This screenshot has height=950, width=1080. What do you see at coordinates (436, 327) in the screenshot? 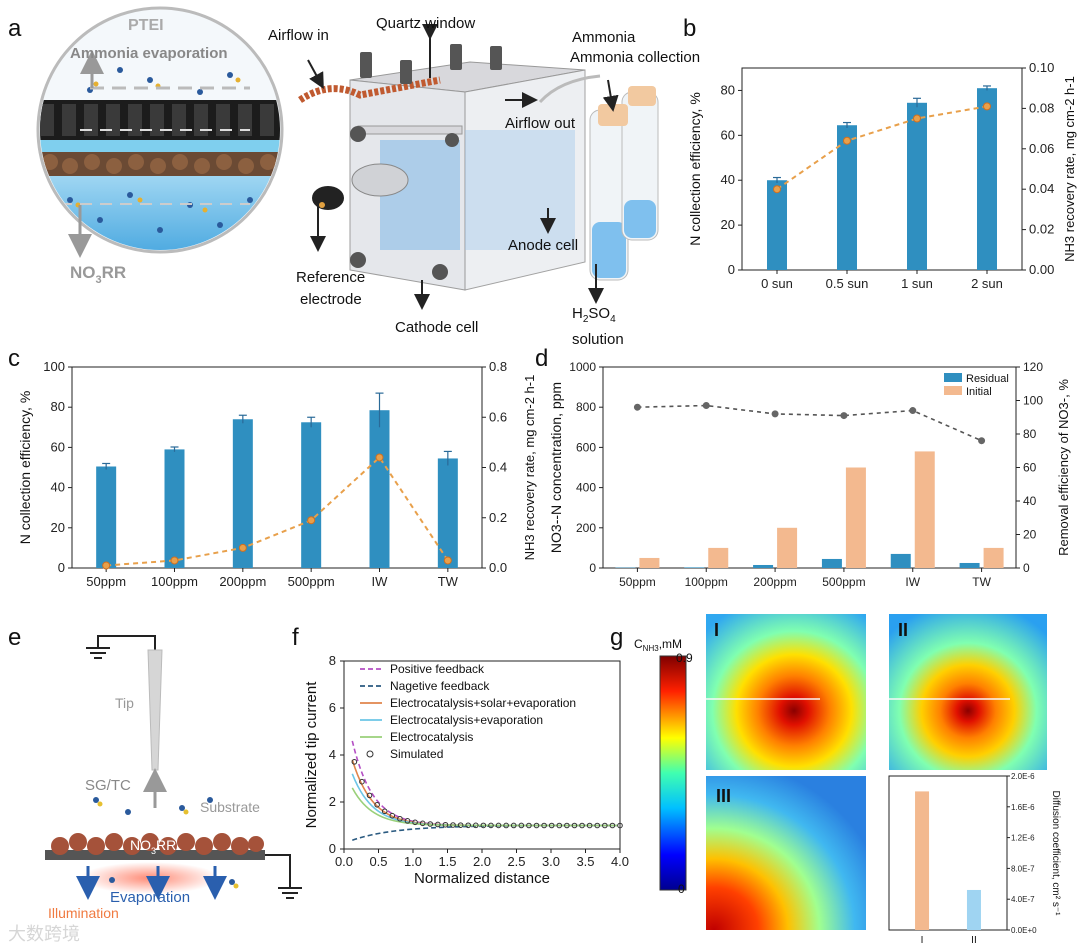
I see `cathode-cell-label: Cathode cell` at bounding box center [436, 327].